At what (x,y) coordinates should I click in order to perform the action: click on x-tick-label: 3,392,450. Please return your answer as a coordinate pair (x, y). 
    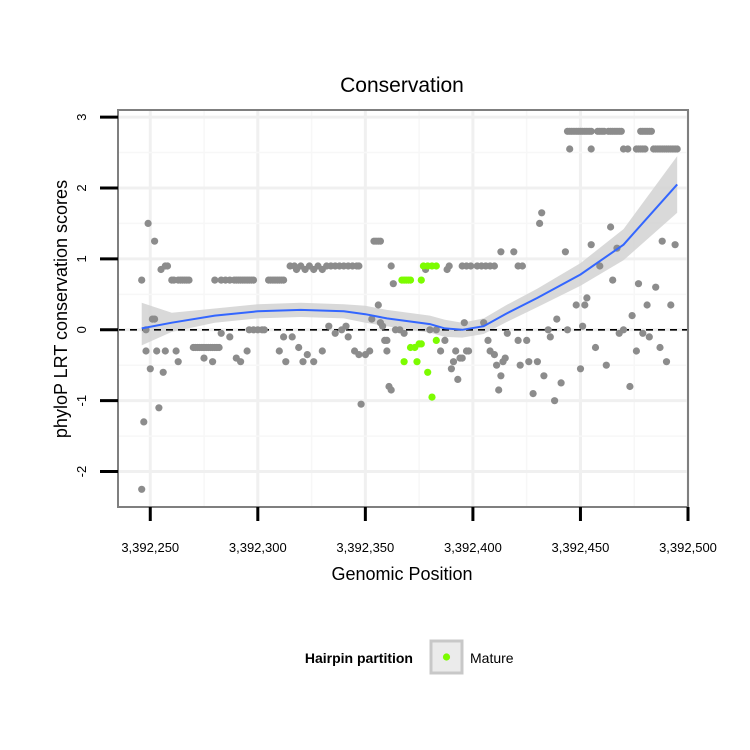
    Looking at the image, I should click on (581, 547).